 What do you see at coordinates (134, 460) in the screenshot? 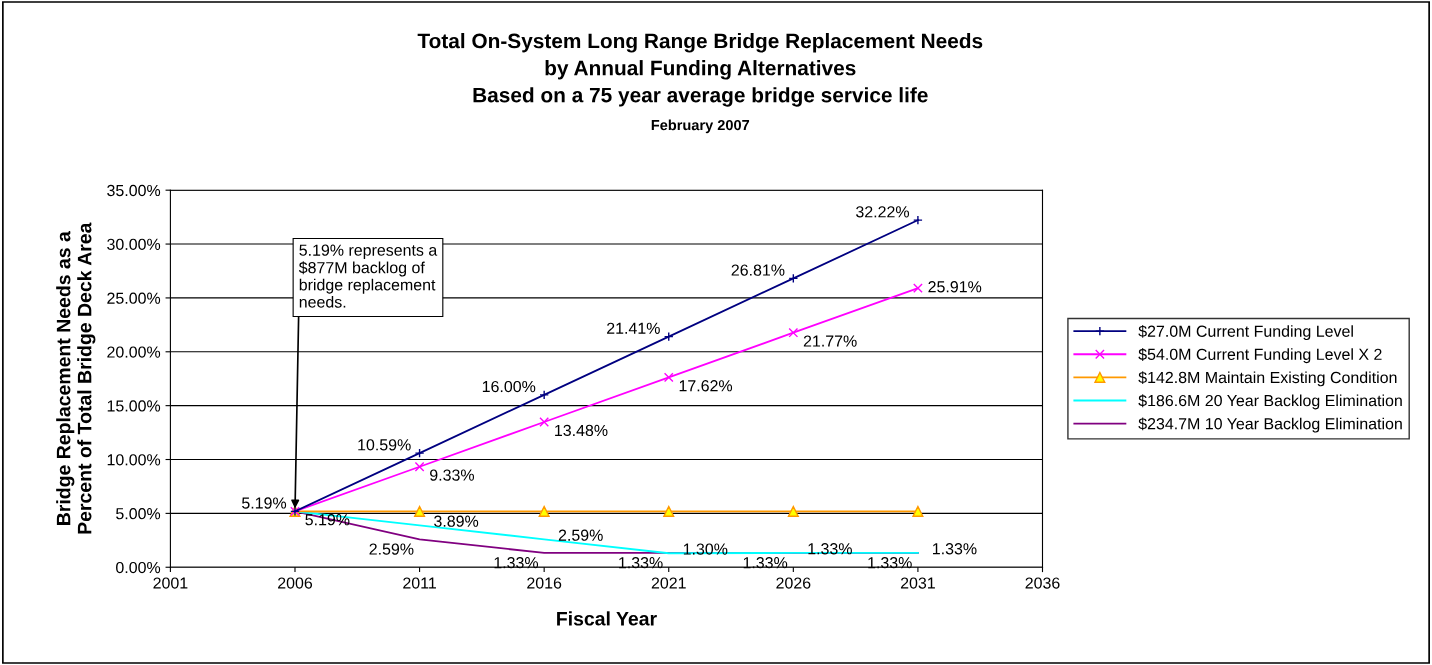
I see `y-tick-label: 10.00%` at bounding box center [134, 460].